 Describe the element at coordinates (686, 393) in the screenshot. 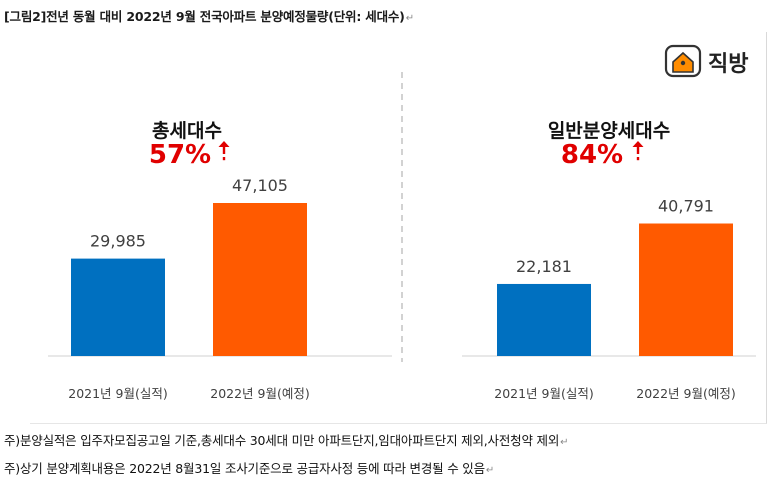

I see `right-category-label-2: 2022년 9월(예정)` at that location.